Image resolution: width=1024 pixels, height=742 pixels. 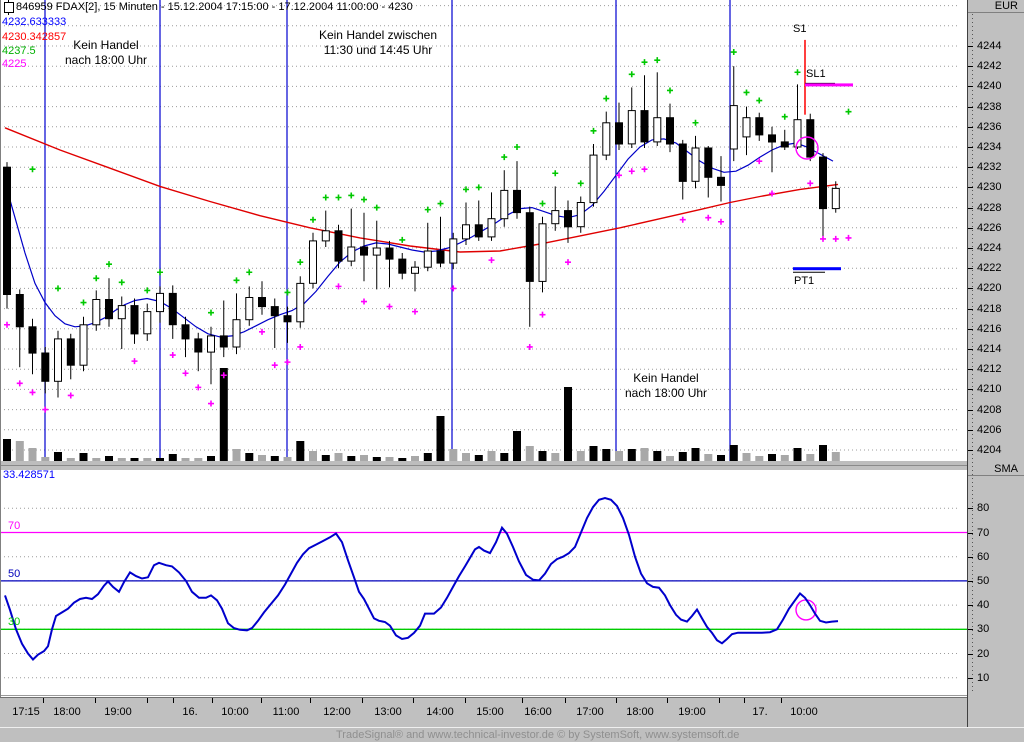 I want to click on osc-tick-label: 20, so click(x=983, y=654).